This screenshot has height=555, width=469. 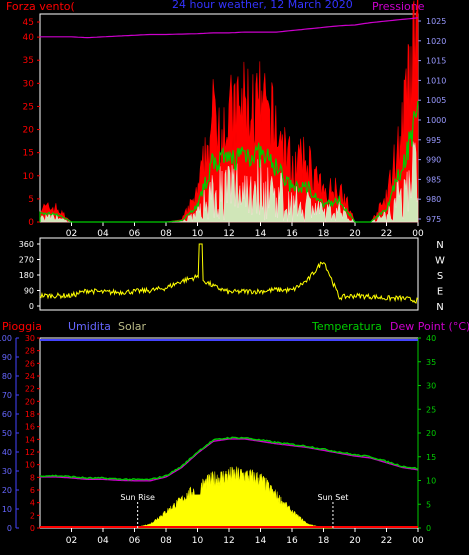 I want to click on rain-tick-label: 14, so click(x=30, y=439).